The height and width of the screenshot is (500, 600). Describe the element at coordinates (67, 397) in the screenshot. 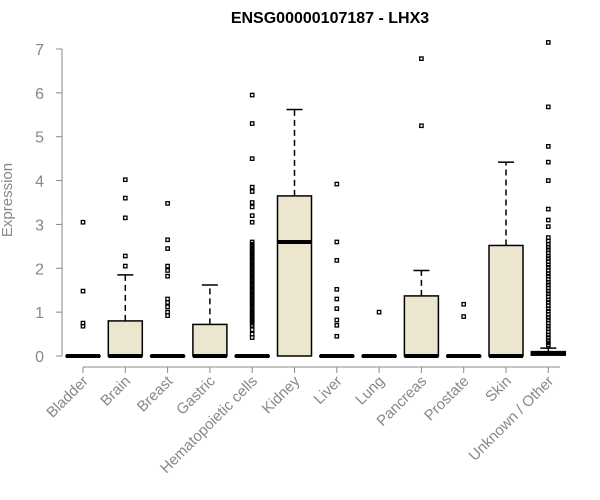

I see `x-tick-label: Bladder` at that location.